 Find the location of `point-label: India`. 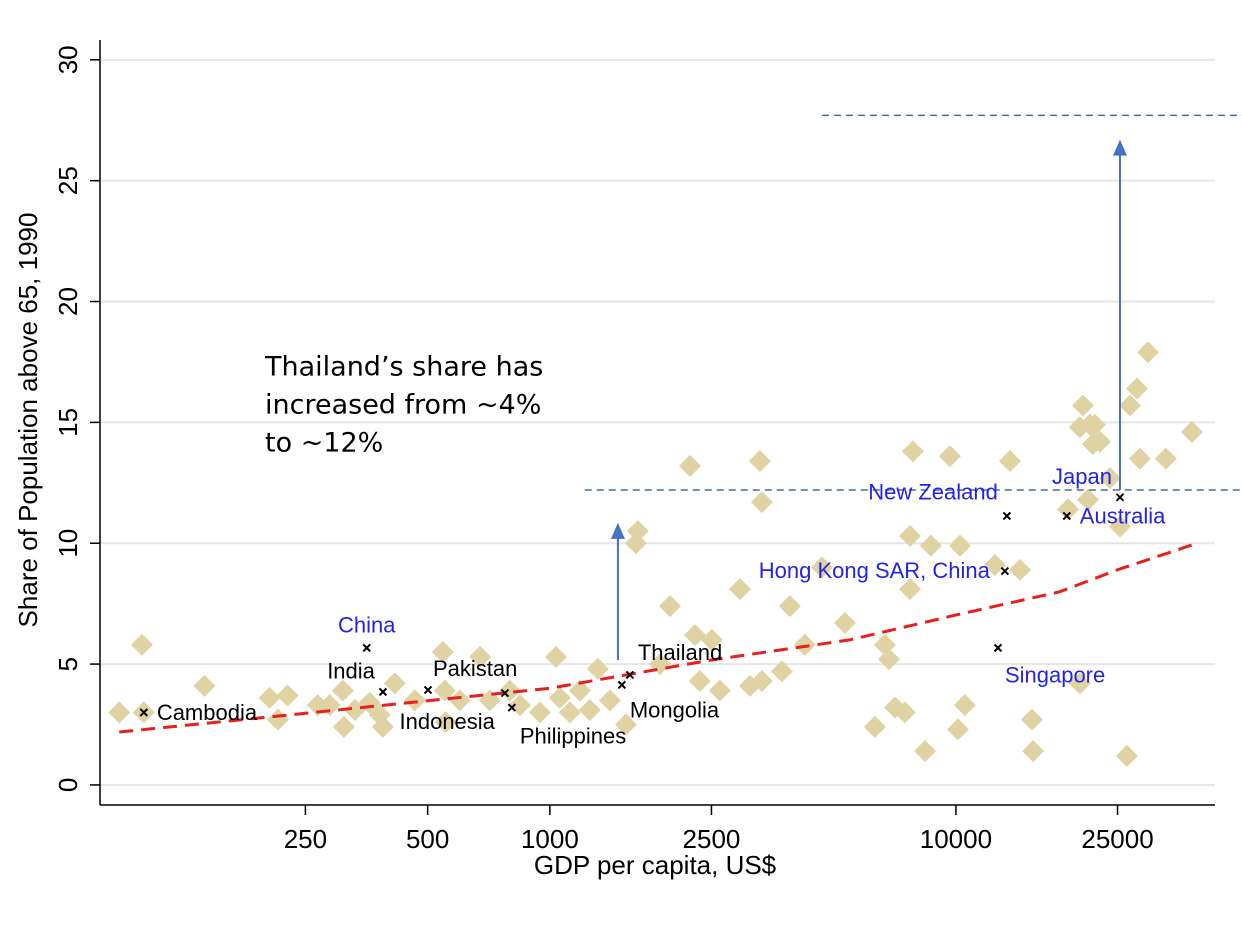

point-label: India is located at coordinates (351, 671).